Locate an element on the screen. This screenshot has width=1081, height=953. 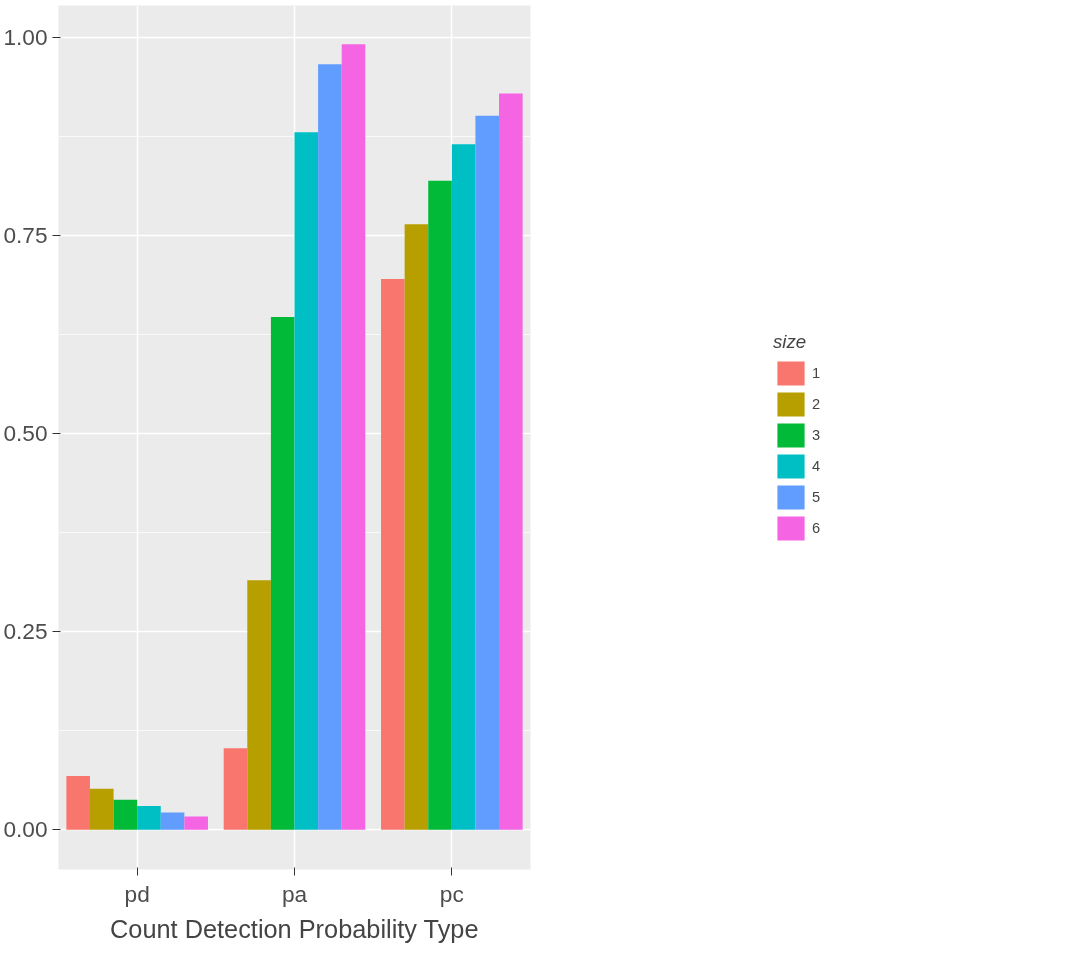
legend-label: 5 is located at coordinates (817, 497).